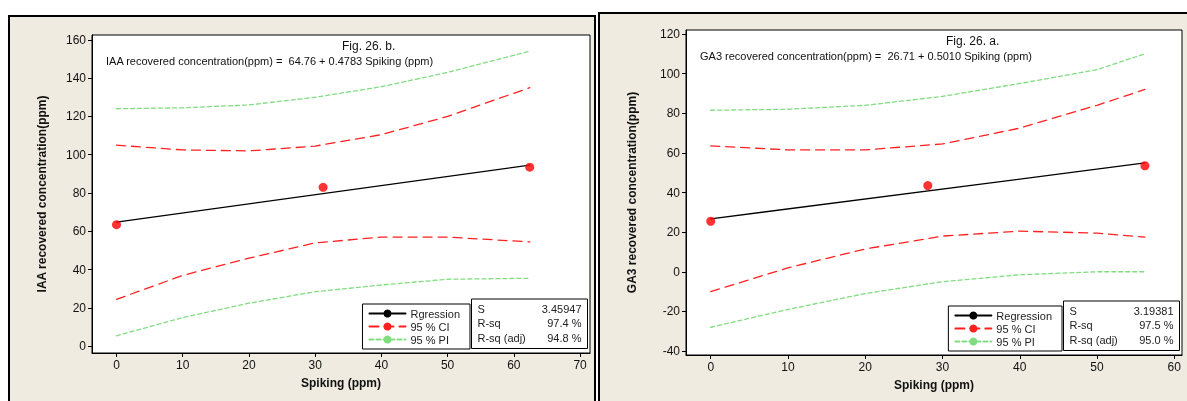 The width and height of the screenshot is (1187, 401). I want to click on legend-label: Regression, so click(1024, 315).